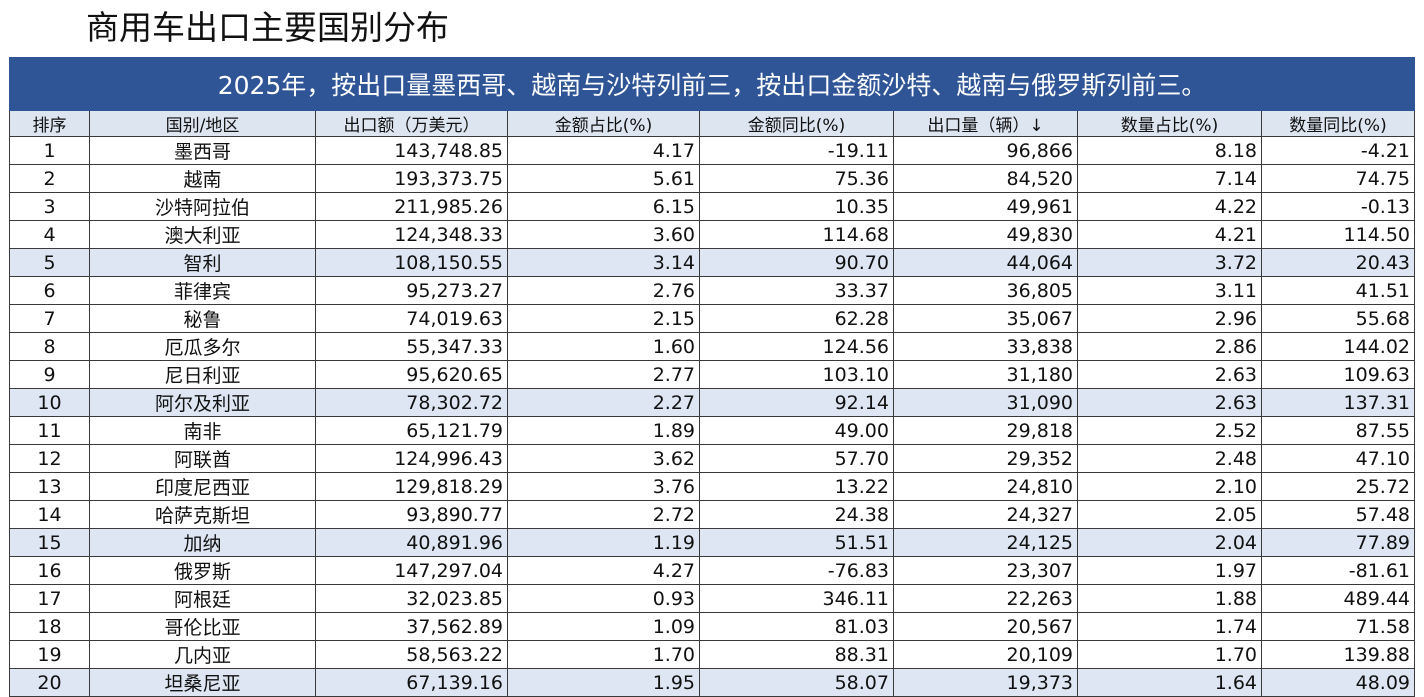 The image size is (1424, 697). What do you see at coordinates (49, 346) in the screenshot?
I see `rank-cell: 8` at bounding box center [49, 346].